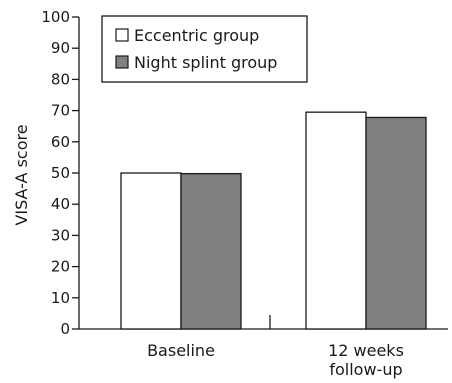 This screenshot has width=452, height=383. Describe the element at coordinates (21, 174) in the screenshot. I see `y-axis-title: VISA-A score` at that location.